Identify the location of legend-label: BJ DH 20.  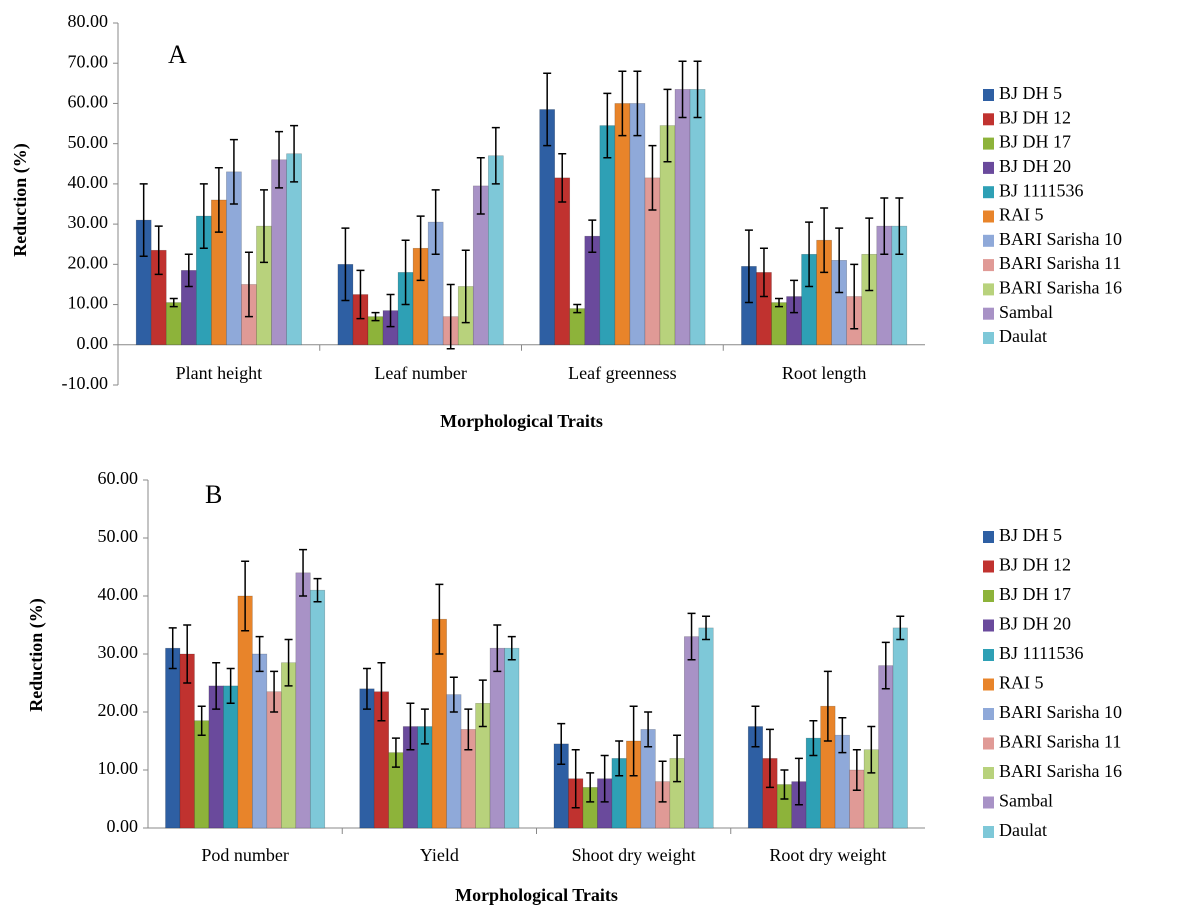
(1035, 624).